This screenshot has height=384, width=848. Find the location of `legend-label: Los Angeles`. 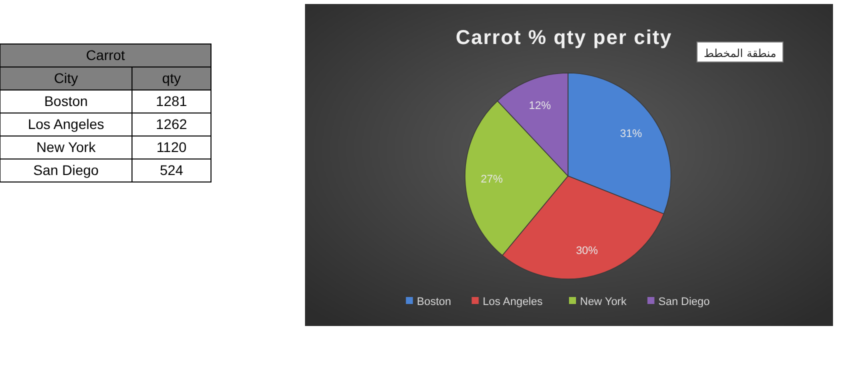

legend-label: Los Angeles is located at coordinates (513, 302).